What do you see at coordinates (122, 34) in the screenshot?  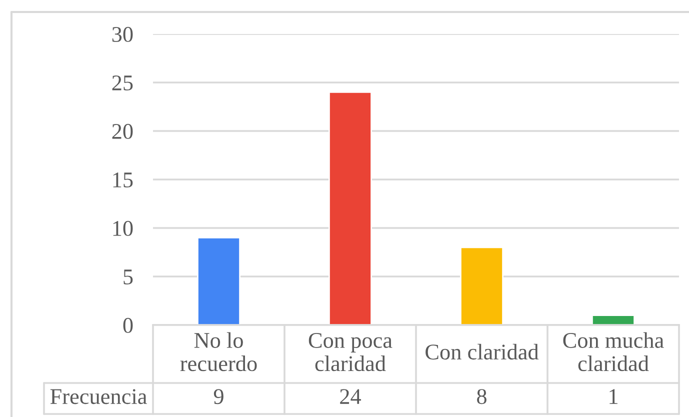 I see `y-tick-label: 30` at bounding box center [122, 34].